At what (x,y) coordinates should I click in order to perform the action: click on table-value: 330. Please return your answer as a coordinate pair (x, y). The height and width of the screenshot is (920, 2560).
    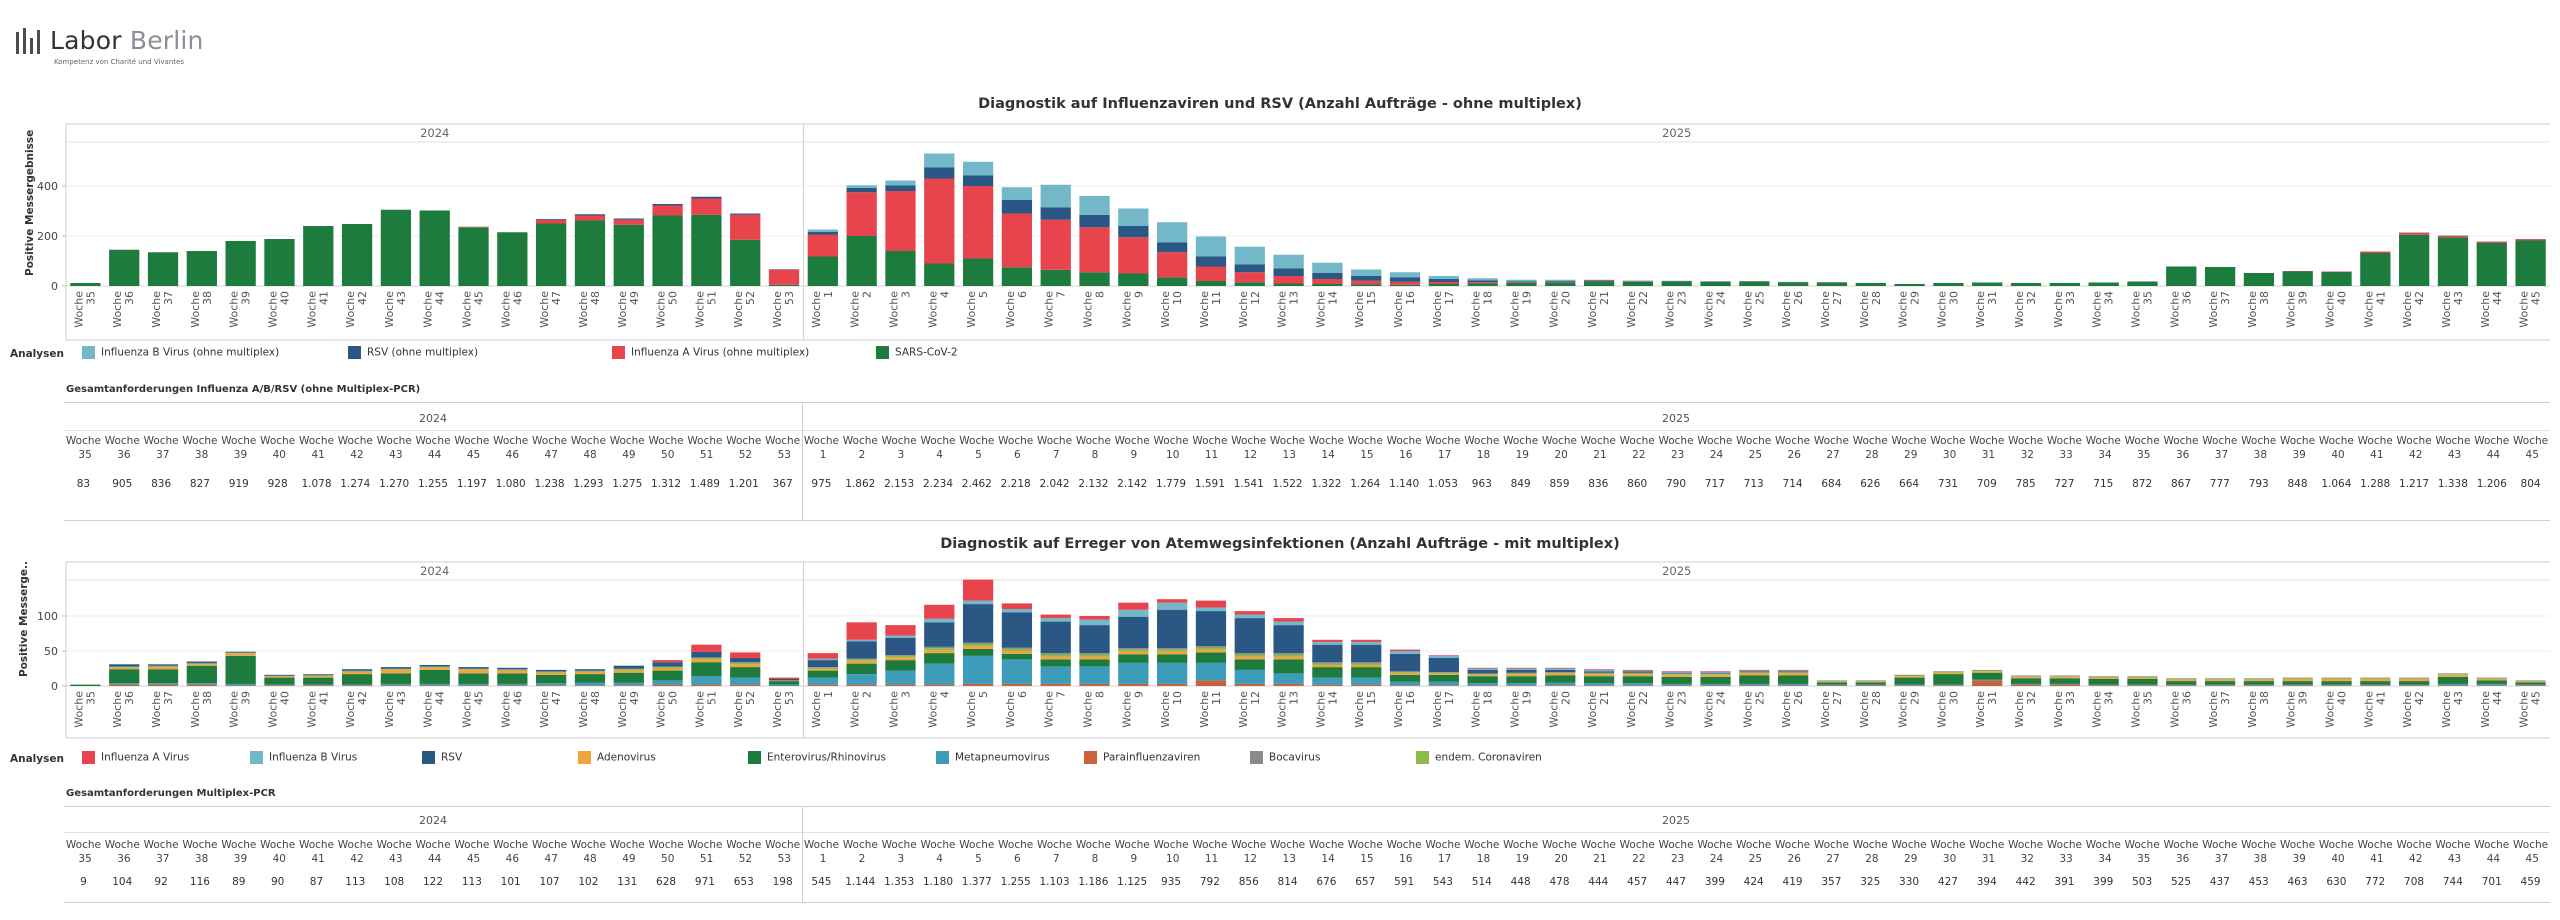
    Looking at the image, I should click on (1909, 882).